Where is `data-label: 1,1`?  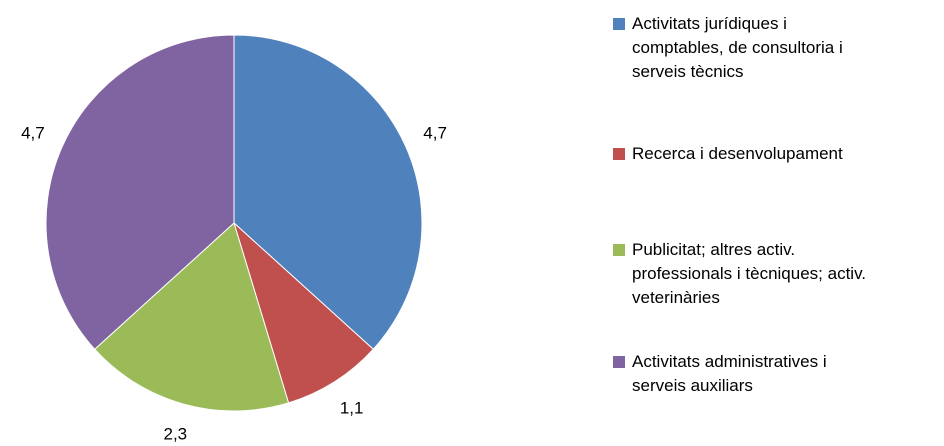
data-label: 1,1 is located at coordinates (352, 407).